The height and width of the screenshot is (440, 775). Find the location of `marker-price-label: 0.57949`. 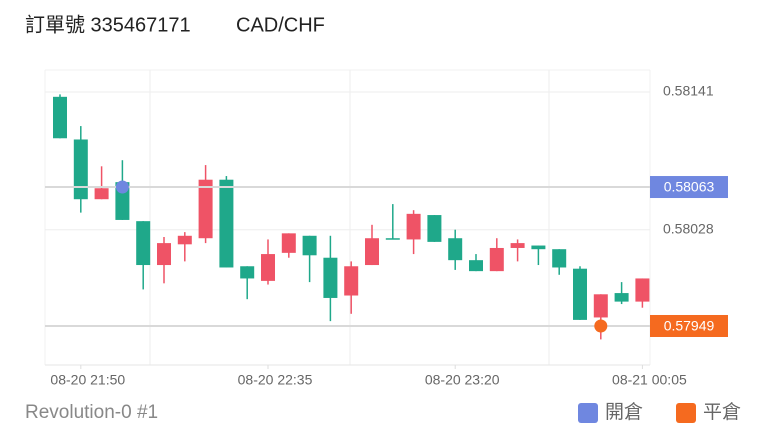

marker-price-label: 0.57949 is located at coordinates (689, 326).